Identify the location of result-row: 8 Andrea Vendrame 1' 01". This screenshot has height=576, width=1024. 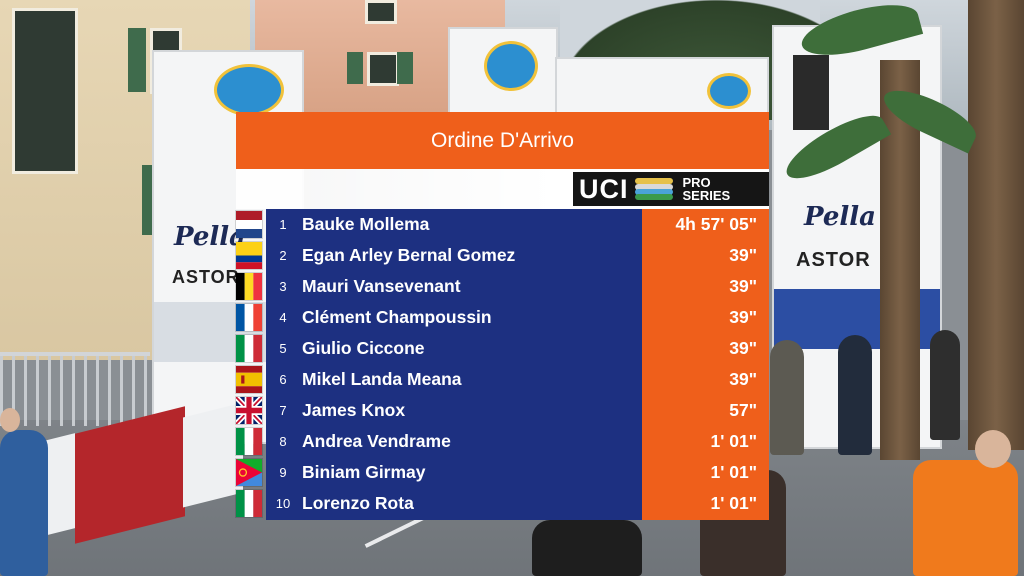
(502, 441).